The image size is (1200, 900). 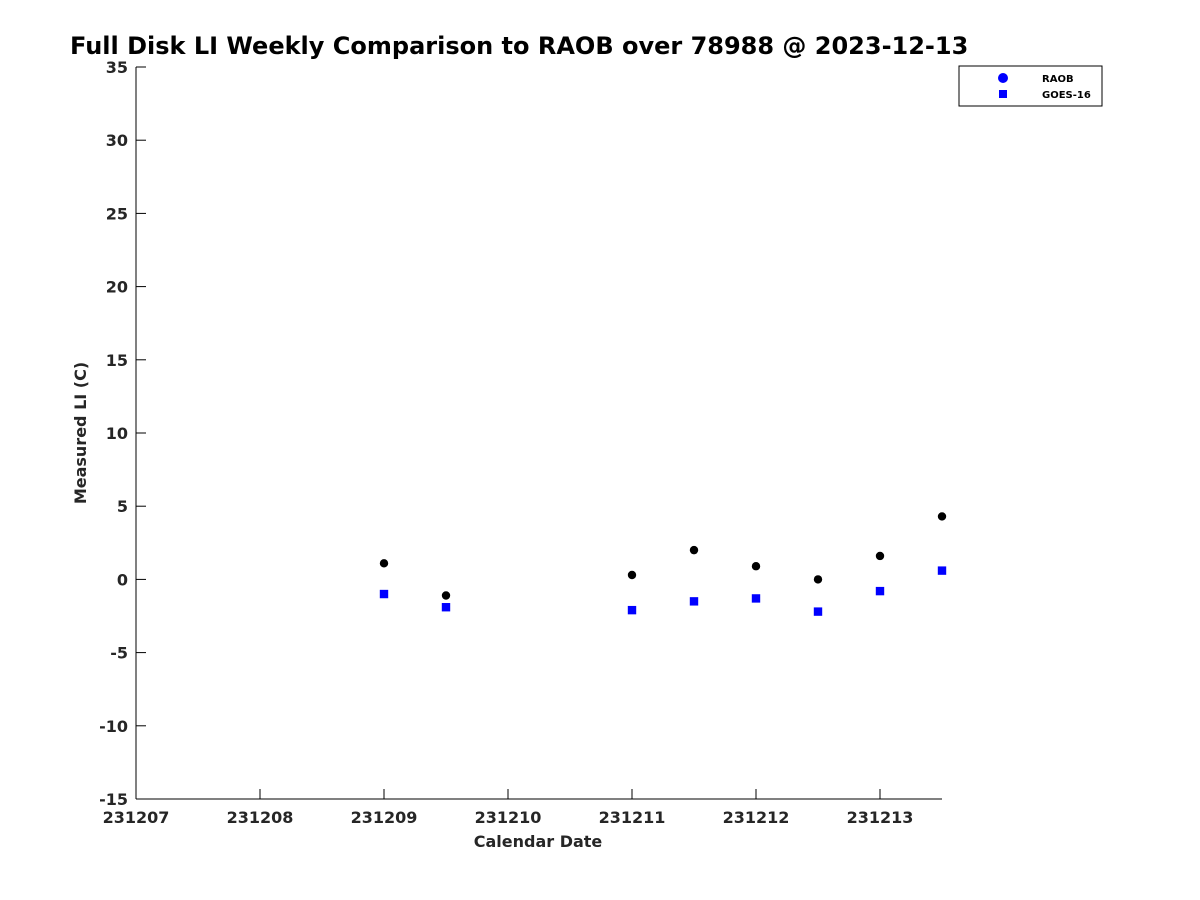 What do you see at coordinates (880, 817) in the screenshot?
I see `x-tick-label: 231213` at bounding box center [880, 817].